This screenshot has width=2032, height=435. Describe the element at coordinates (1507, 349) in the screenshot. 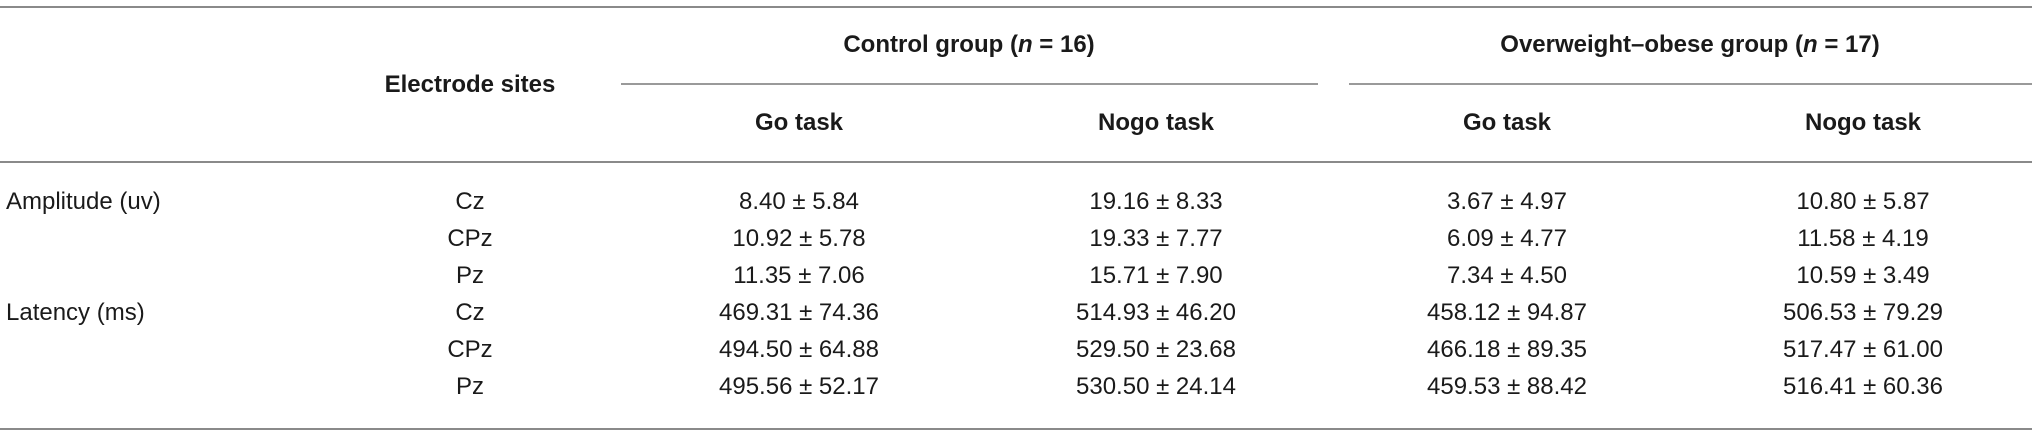

I see `row-overweight-go: 466.18 ± 89.35` at that location.